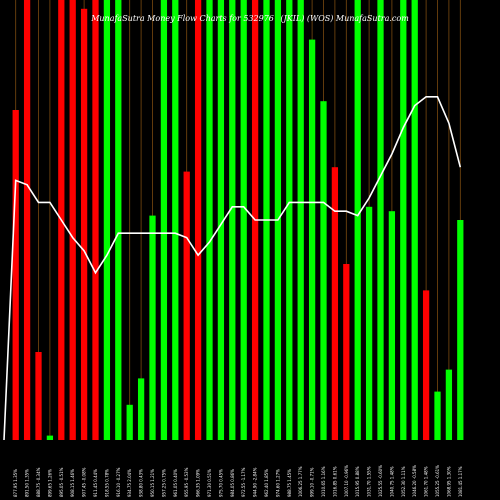 The image size is (500, 500). What do you see at coordinates (380, 481) in the screenshot?
I see `x-tick-label: 1025.55 -0.60%` at bounding box center [380, 481].